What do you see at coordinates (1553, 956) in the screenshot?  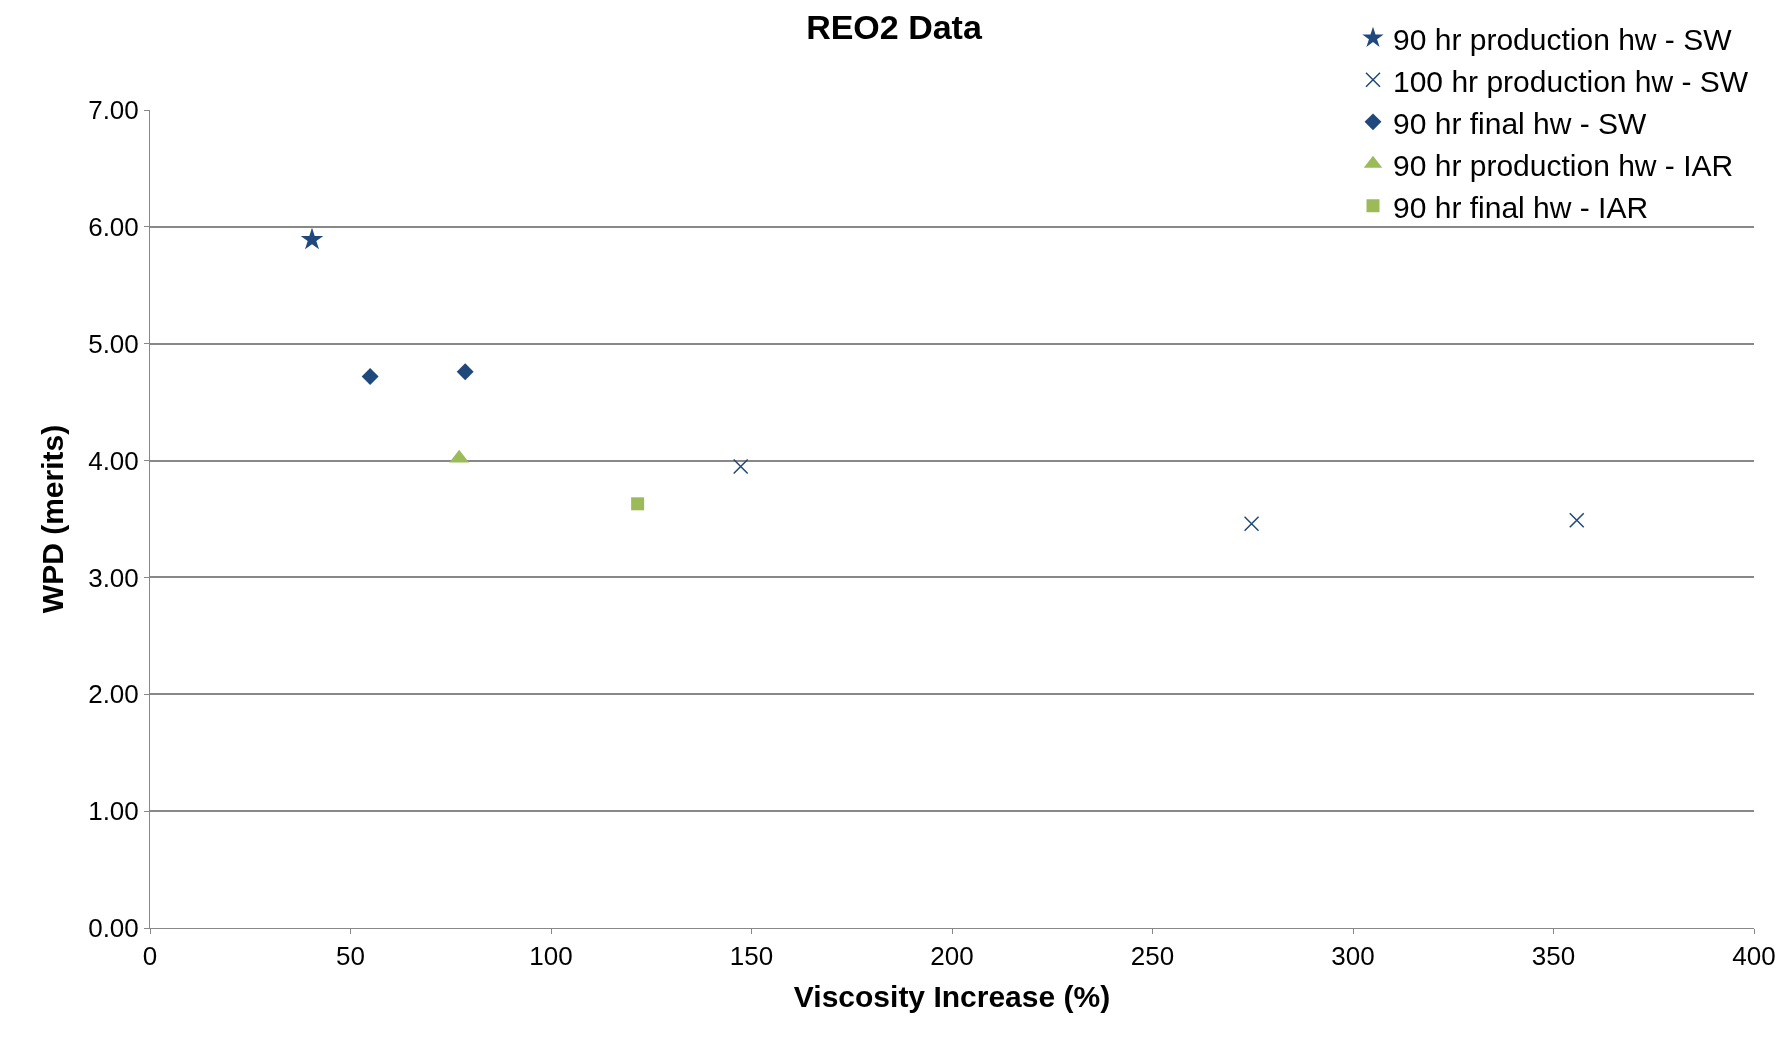 I see `x-tick-label: 350` at bounding box center [1553, 956].